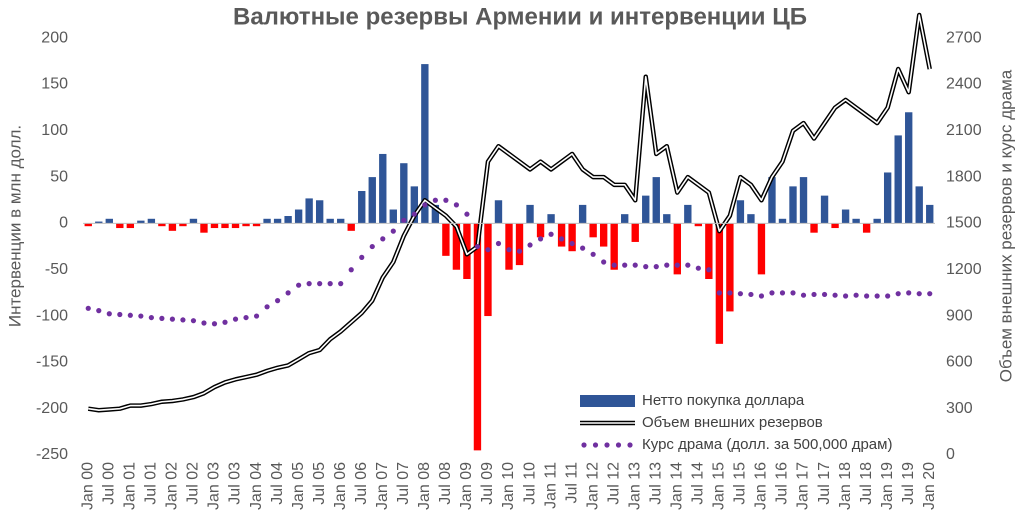  Describe the element at coordinates (719, 486) in the screenshot. I see `x-tick-label: Jan 15` at that location.